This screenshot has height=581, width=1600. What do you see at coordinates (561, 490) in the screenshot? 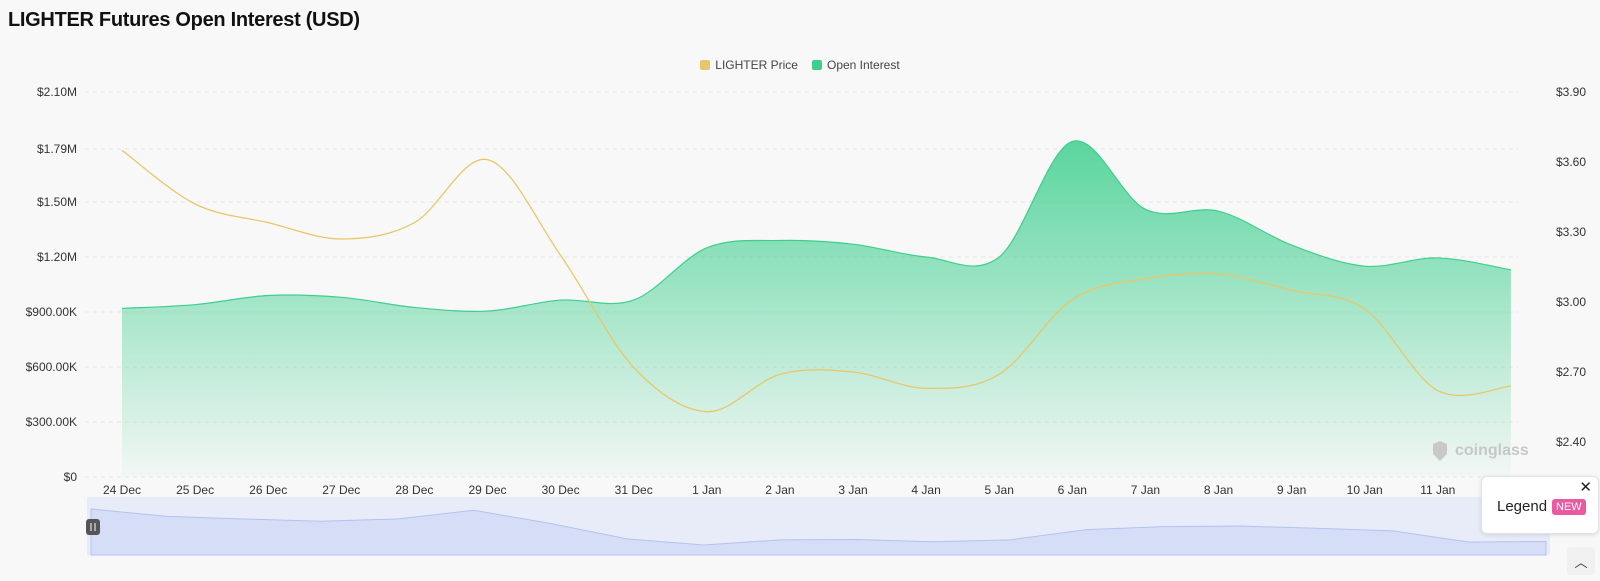
I see `x-tick-label: 30 Dec` at bounding box center [561, 490].